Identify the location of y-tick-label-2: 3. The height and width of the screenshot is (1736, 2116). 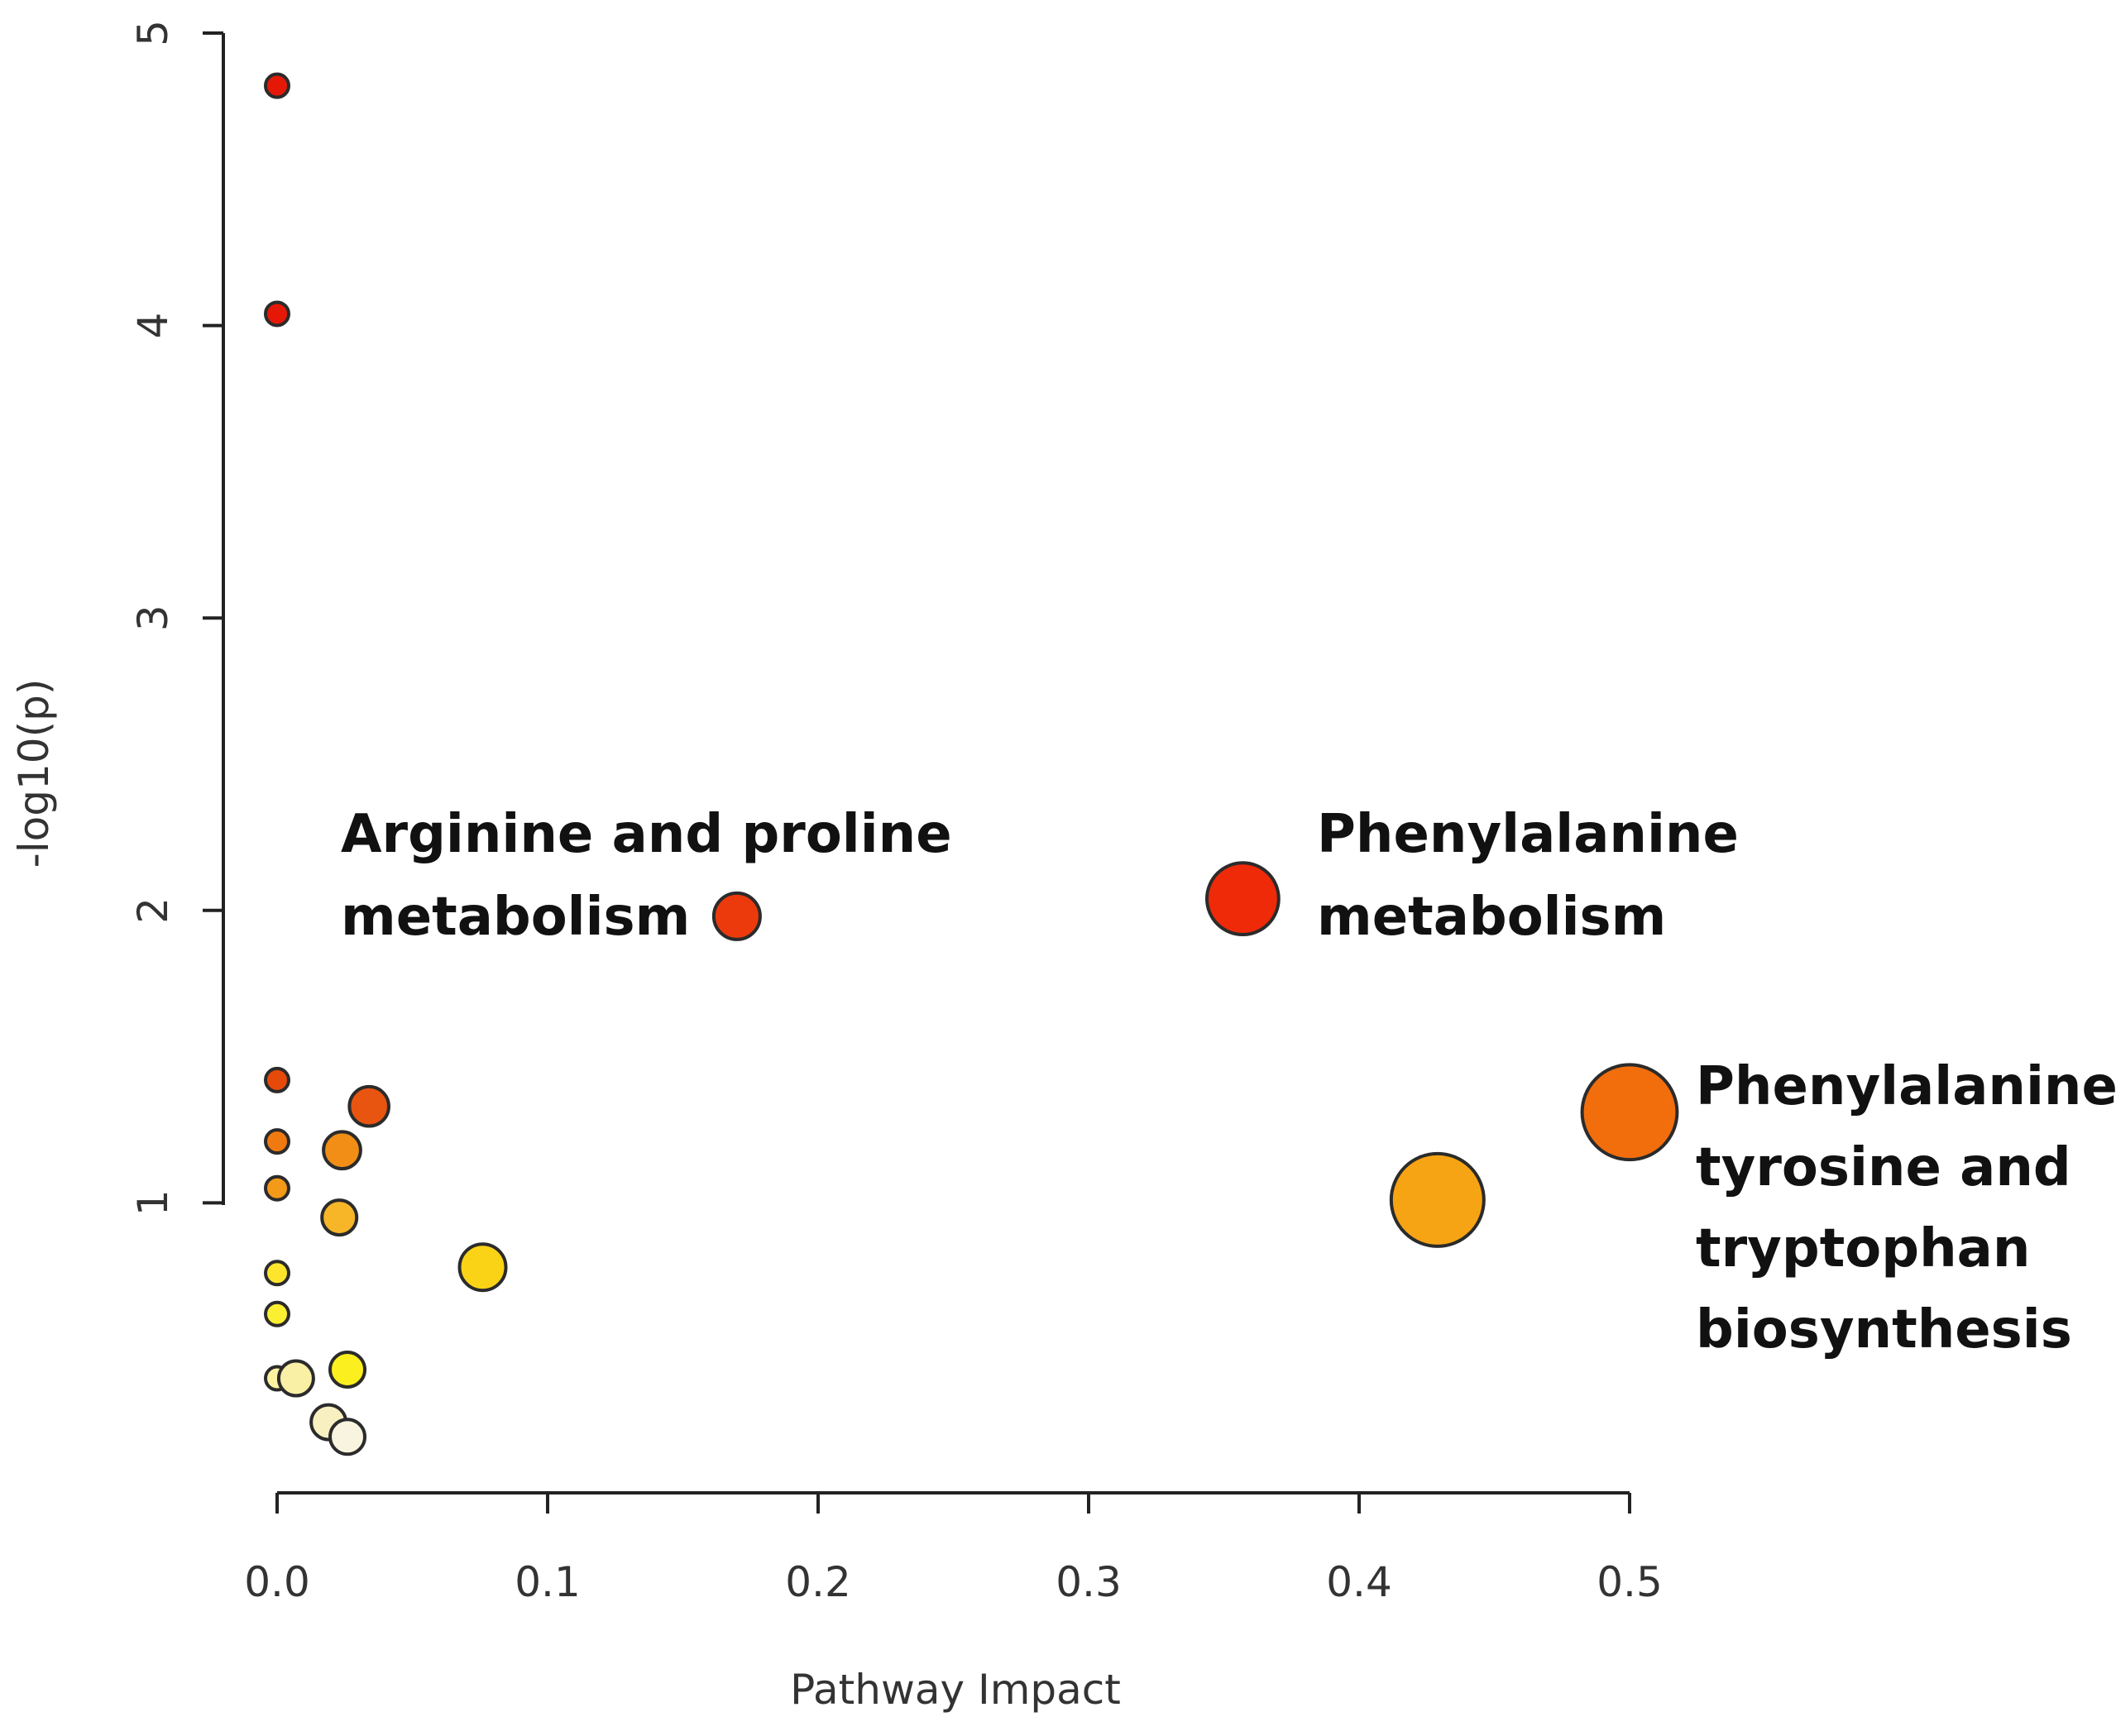
(153, 618).